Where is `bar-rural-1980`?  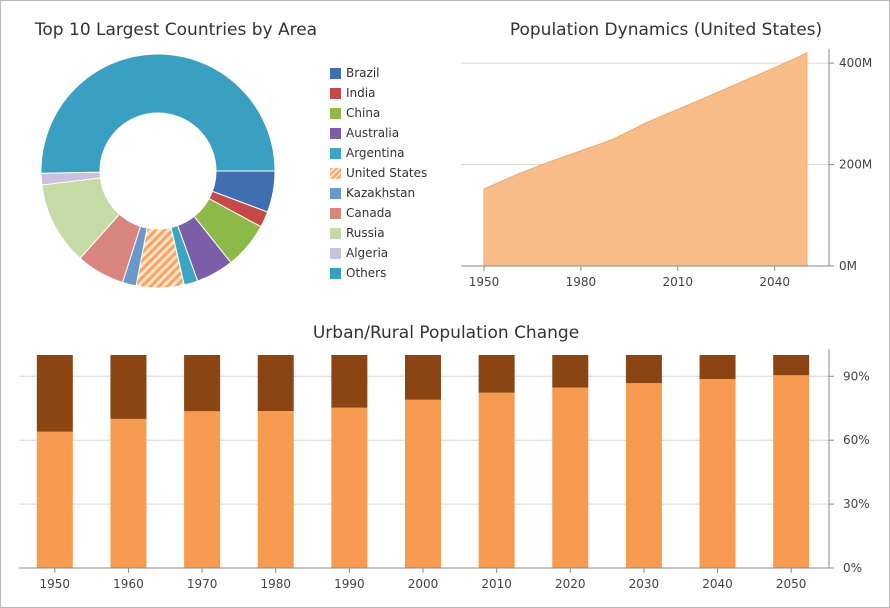
bar-rural-1980 is located at coordinates (275, 383).